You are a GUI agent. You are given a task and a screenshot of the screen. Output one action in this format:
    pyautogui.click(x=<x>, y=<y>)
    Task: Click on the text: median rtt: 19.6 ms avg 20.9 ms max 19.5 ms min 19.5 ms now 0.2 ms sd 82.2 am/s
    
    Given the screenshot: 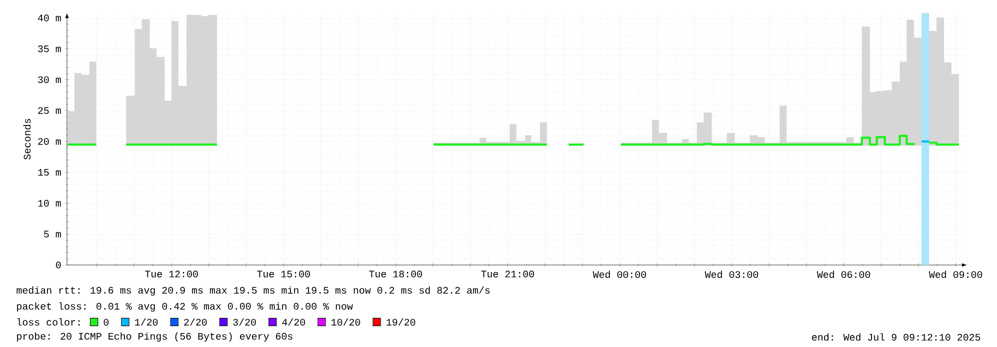 What is the action you would take?
    pyautogui.click(x=253, y=291)
    